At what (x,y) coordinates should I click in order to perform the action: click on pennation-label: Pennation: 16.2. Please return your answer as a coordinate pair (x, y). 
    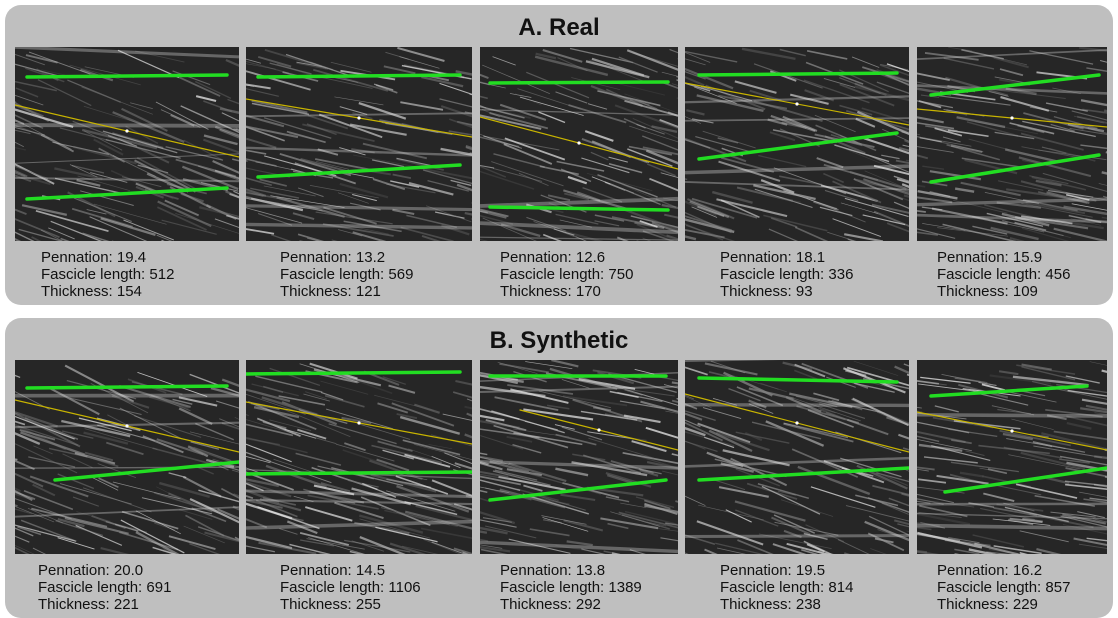
    Looking at the image, I should click on (1003, 570).